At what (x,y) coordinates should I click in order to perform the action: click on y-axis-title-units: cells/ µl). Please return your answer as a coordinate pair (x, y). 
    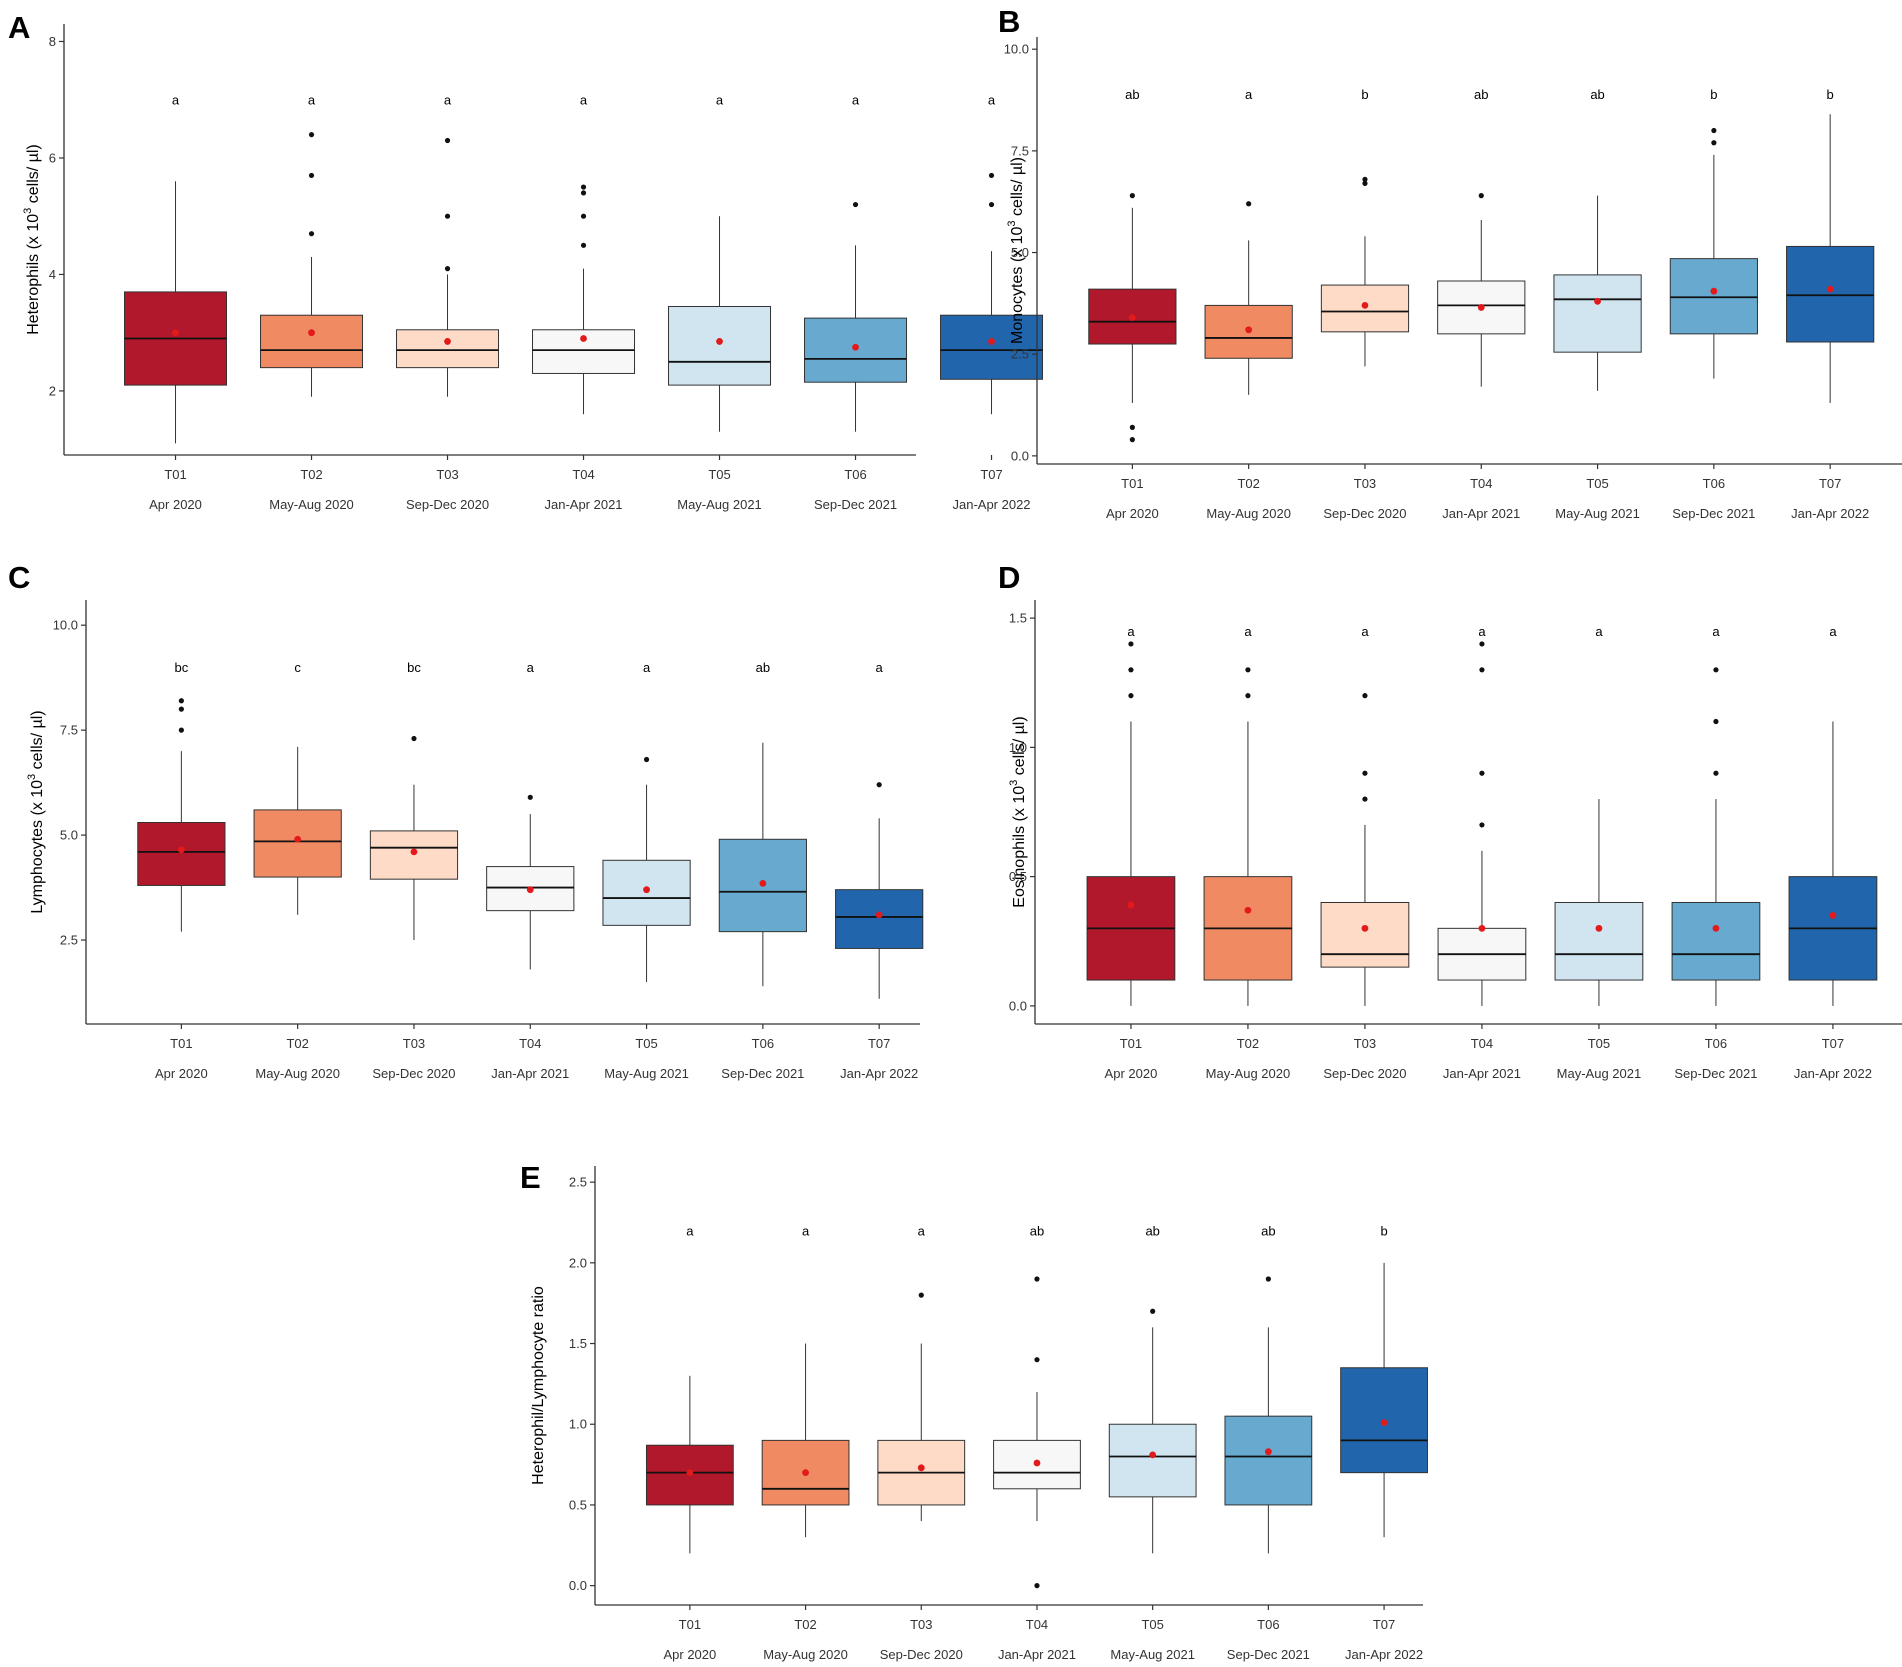
    Looking at the image, I should click on (33, 175).